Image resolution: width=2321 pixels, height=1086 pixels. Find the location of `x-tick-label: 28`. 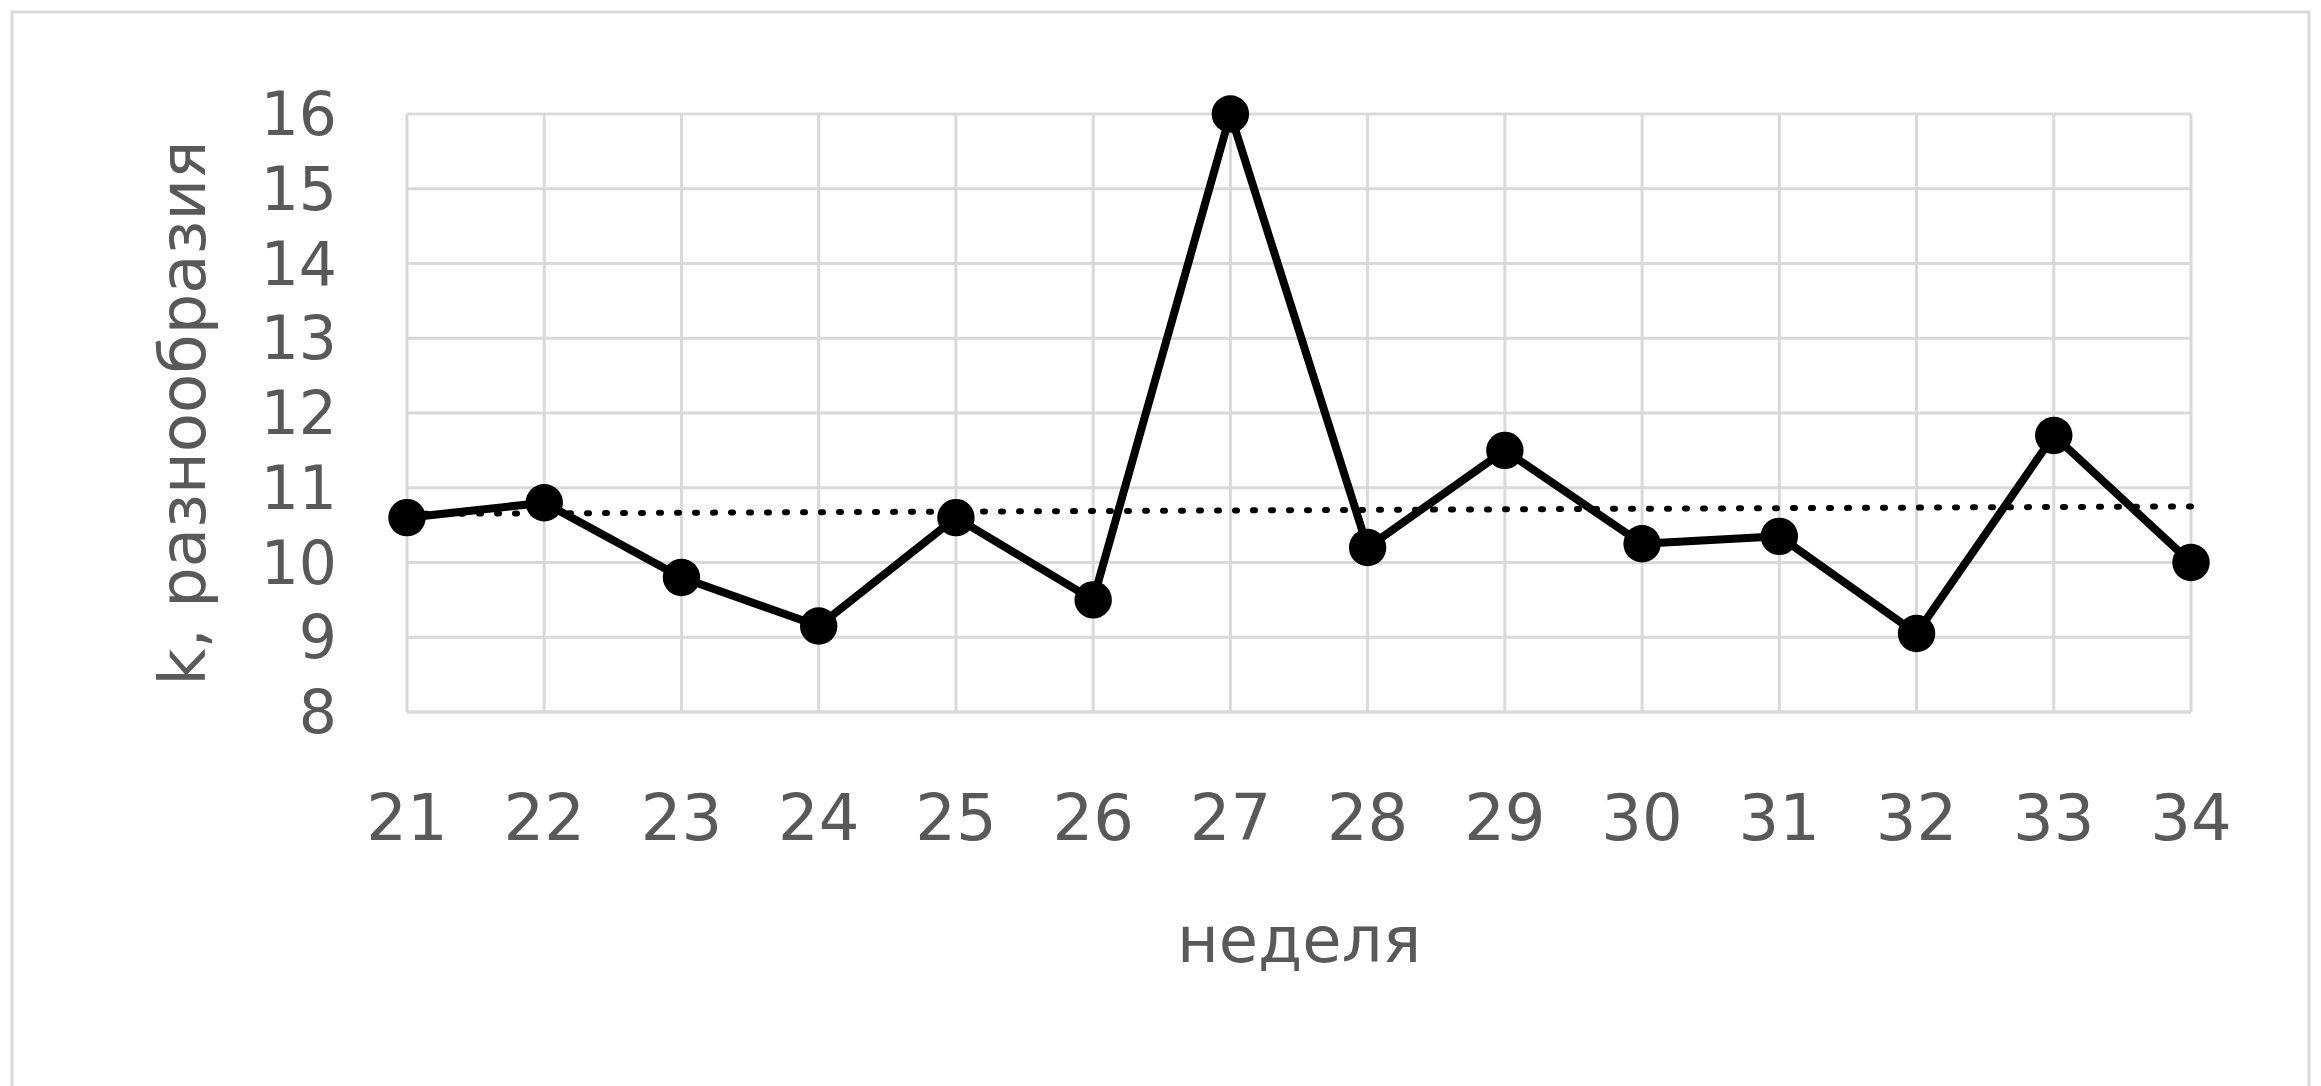

x-tick-label: 28 is located at coordinates (1367, 818).